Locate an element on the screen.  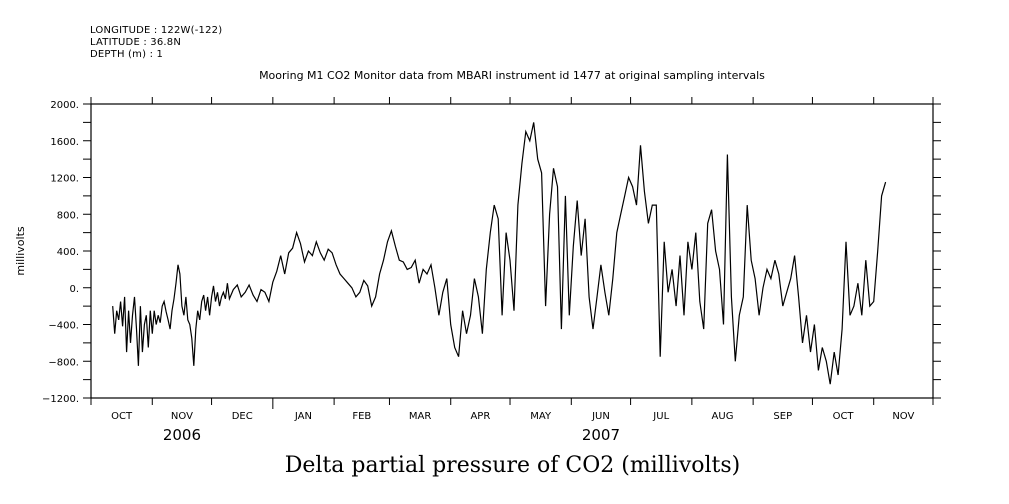
y-tick-label: 1600. is located at coordinates (64, 142).